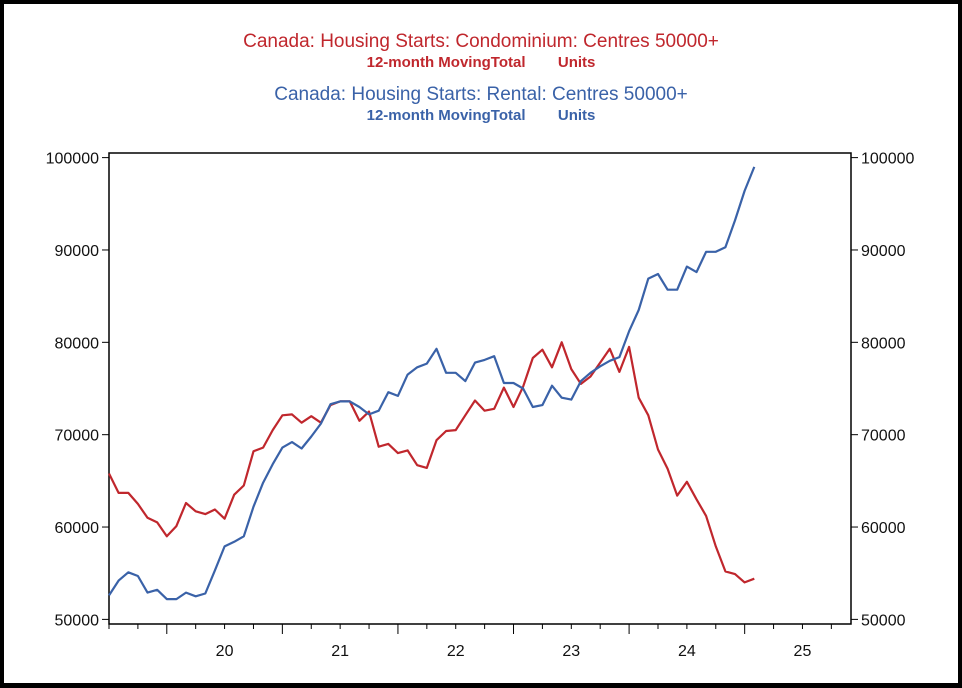 Image resolution: width=962 pixels, height=688 pixels. What do you see at coordinates (883, 251) in the screenshot?
I see `y-tick-label-right: 90000` at bounding box center [883, 251].